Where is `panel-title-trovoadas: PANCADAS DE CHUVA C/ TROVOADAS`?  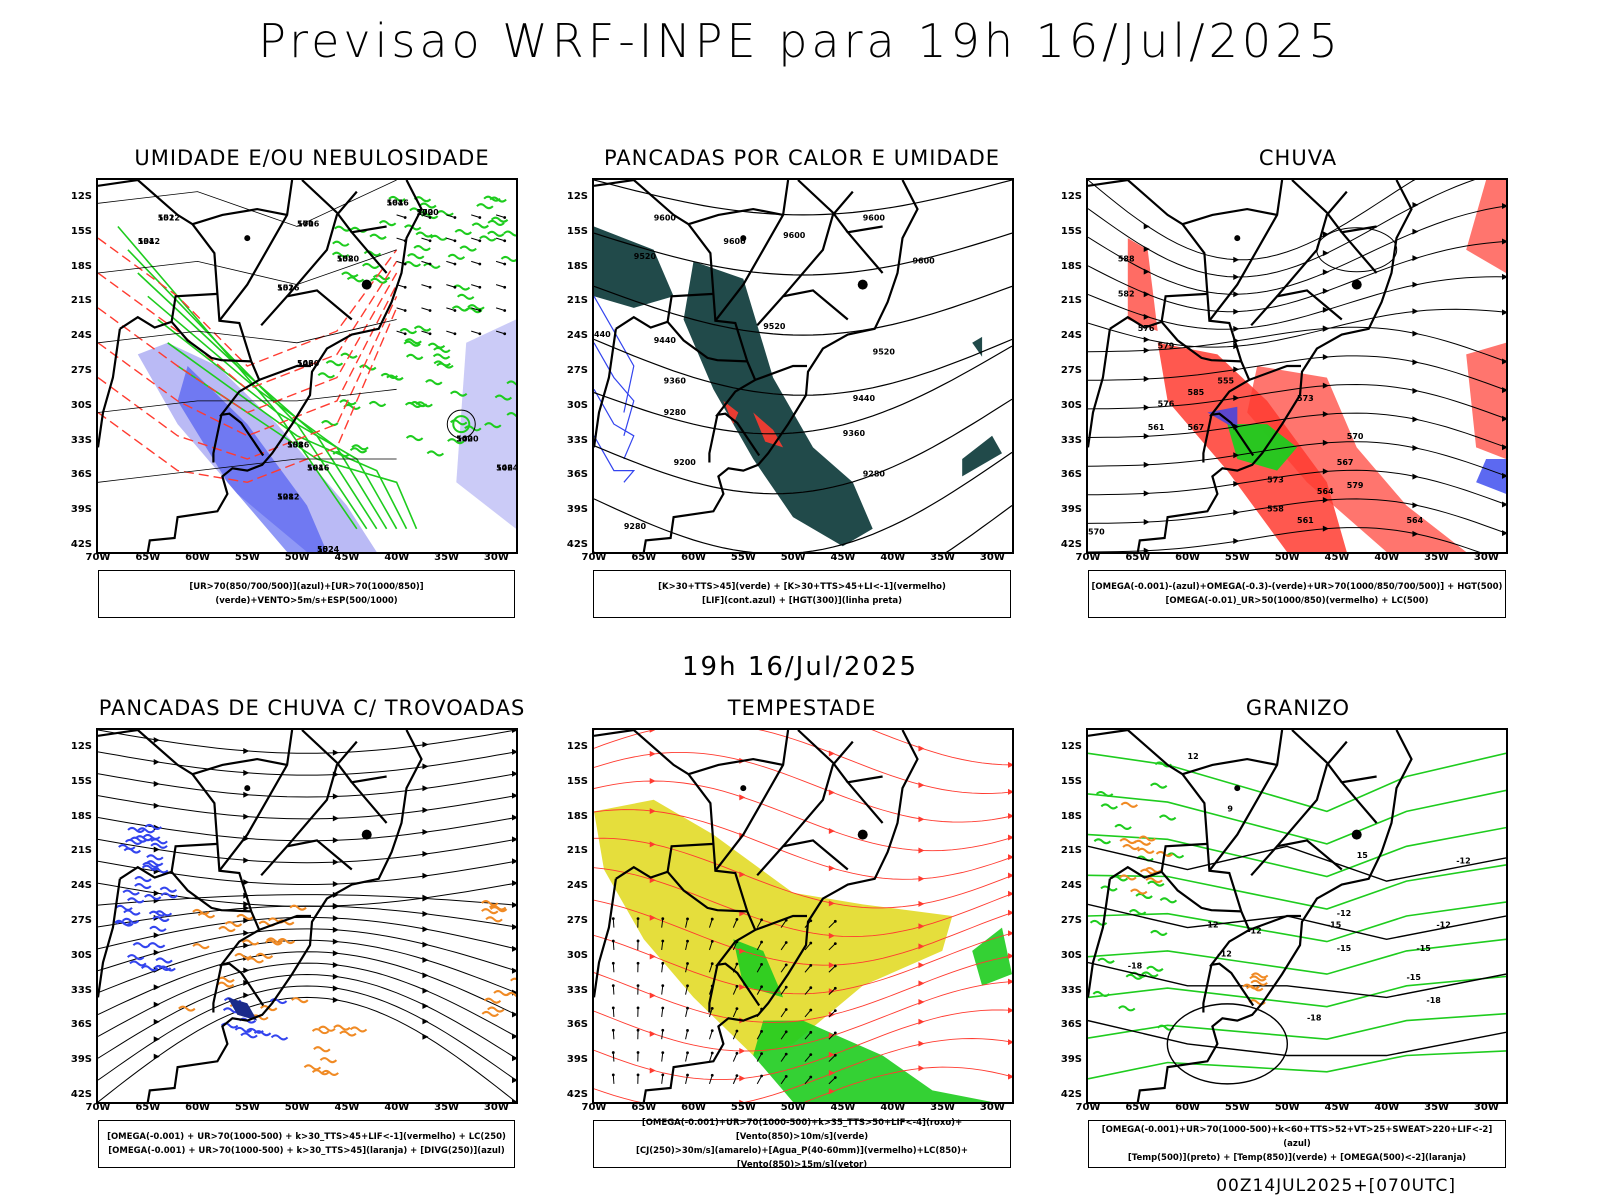
panel-title-trovoadas: PANCADAS DE CHUVA C/ TROVOADAS is located at coordinates (312, 708).